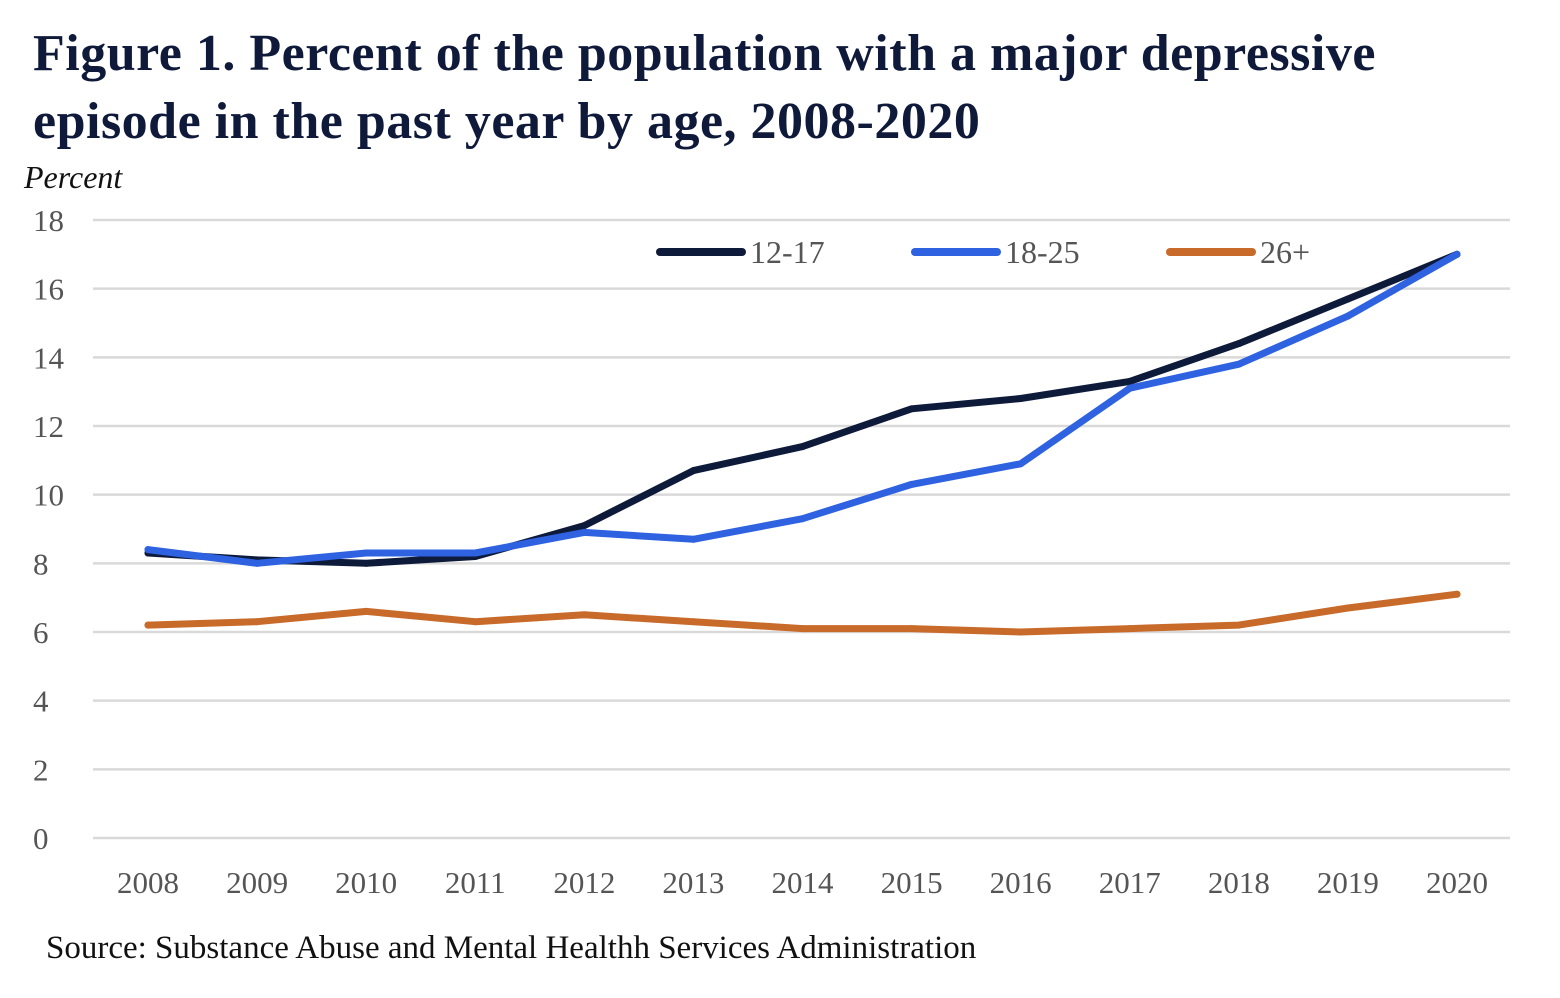 The width and height of the screenshot is (1560, 998). I want to click on x-tick-label: 2014, so click(803, 882).